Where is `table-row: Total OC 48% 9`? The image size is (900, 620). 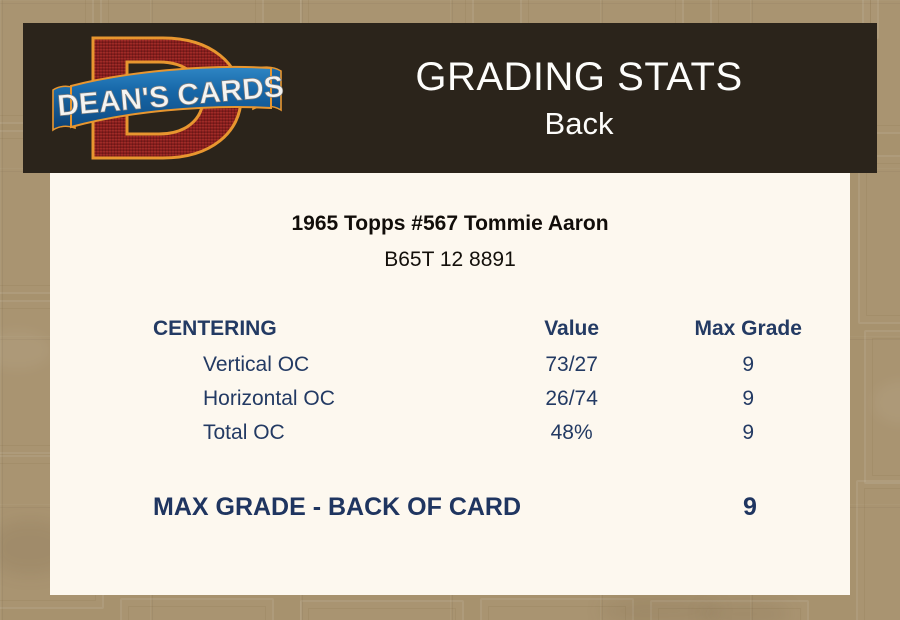 table-row: Total OC 48% 9 is located at coordinates (450, 433).